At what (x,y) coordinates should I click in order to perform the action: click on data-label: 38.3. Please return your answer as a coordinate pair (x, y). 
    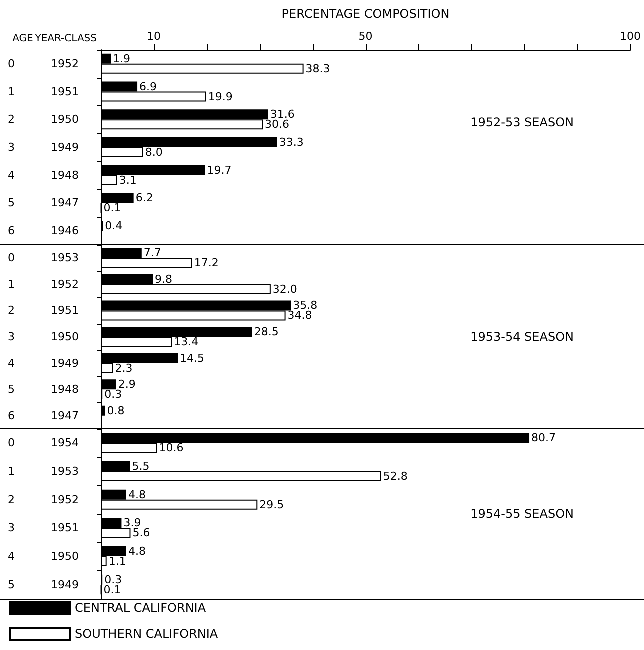
    Looking at the image, I should click on (318, 69).